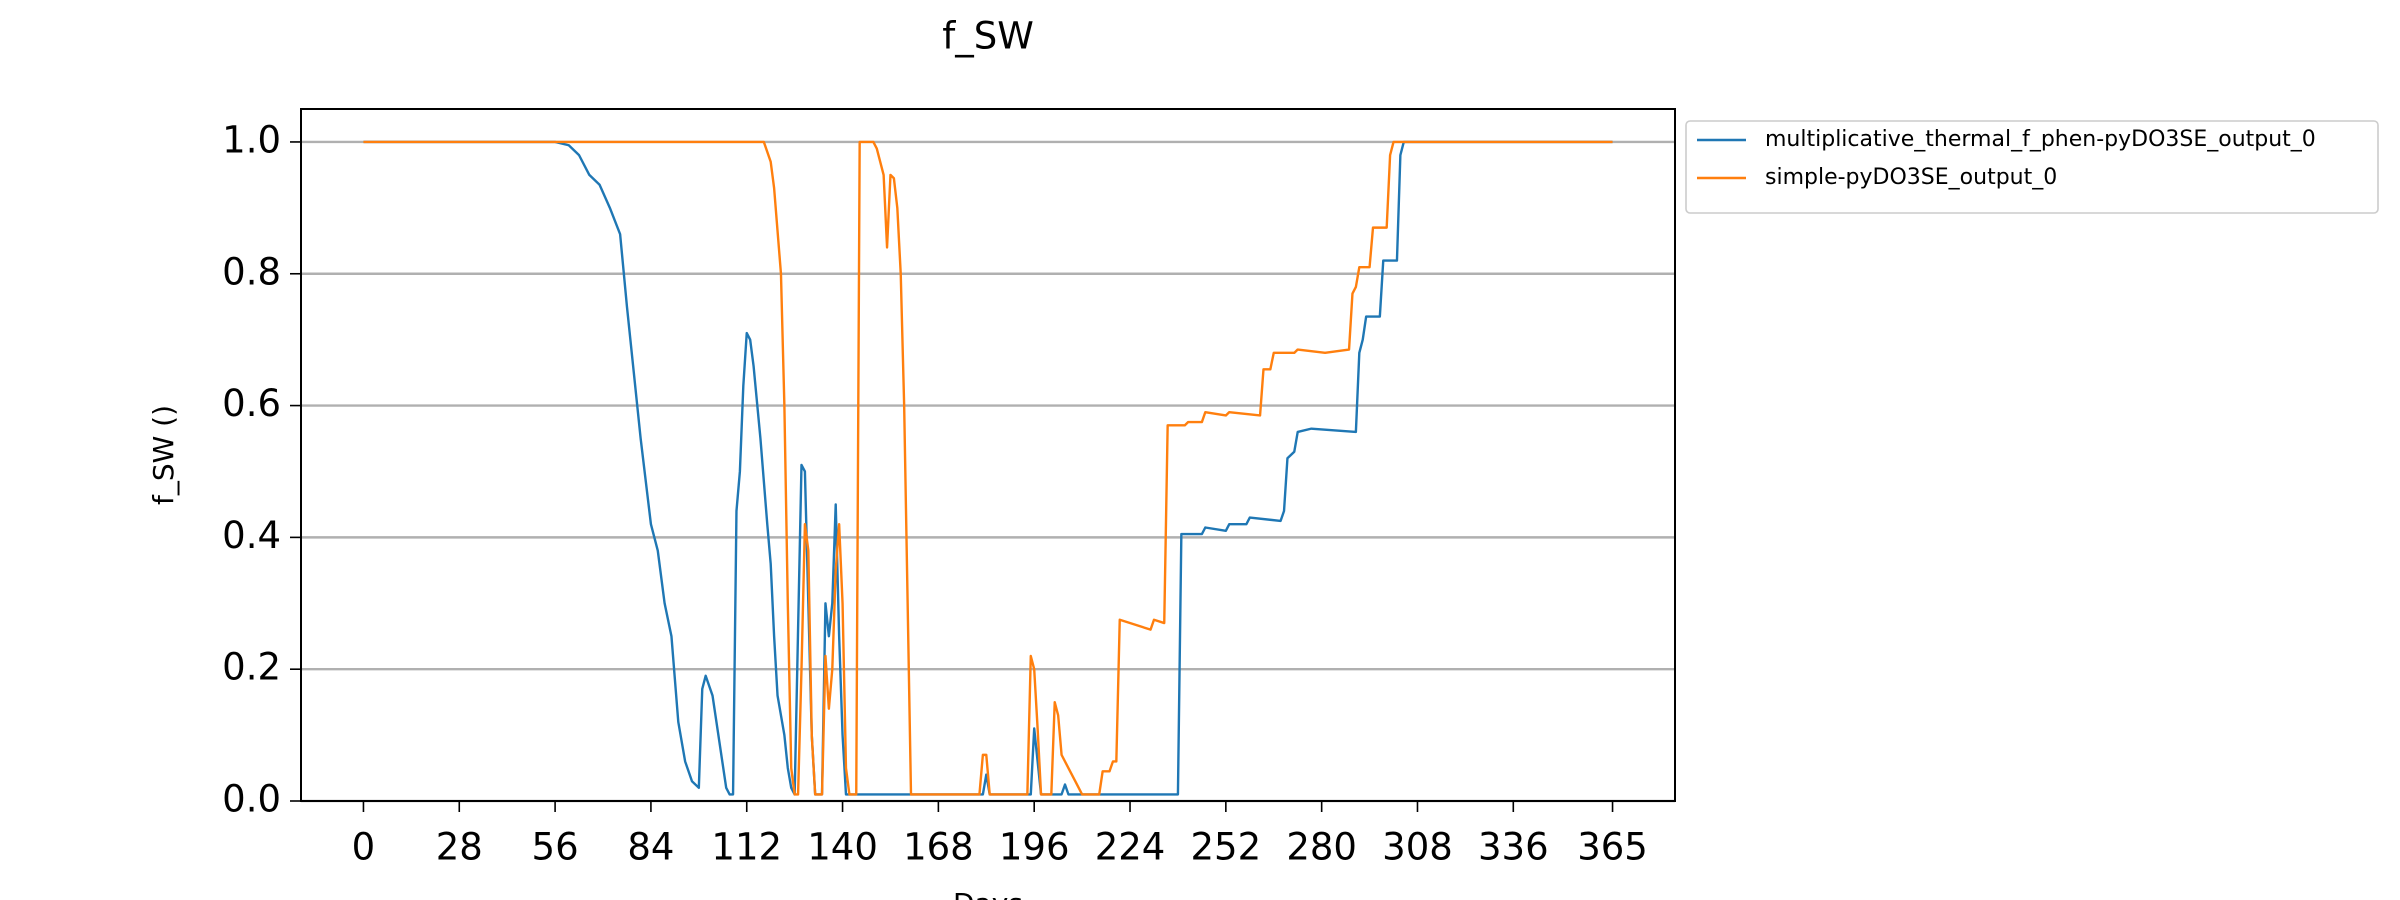 The height and width of the screenshot is (900, 2400). Describe the element at coordinates (251, 535) in the screenshot. I see `y-tick-label: 0.4` at that location.